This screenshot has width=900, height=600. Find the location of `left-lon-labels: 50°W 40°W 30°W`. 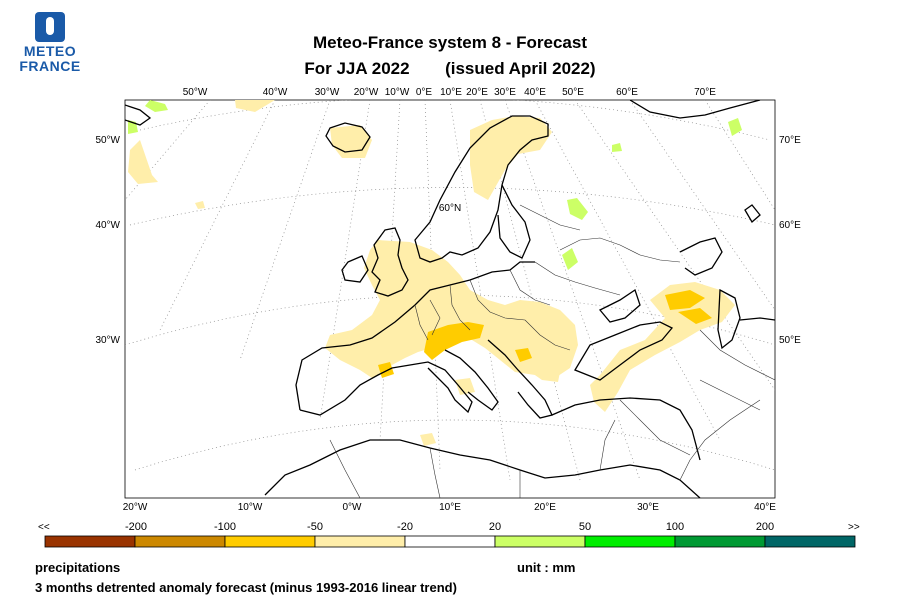

left-lon-labels: 50°W 40°W 30°W is located at coordinates (107, 240).